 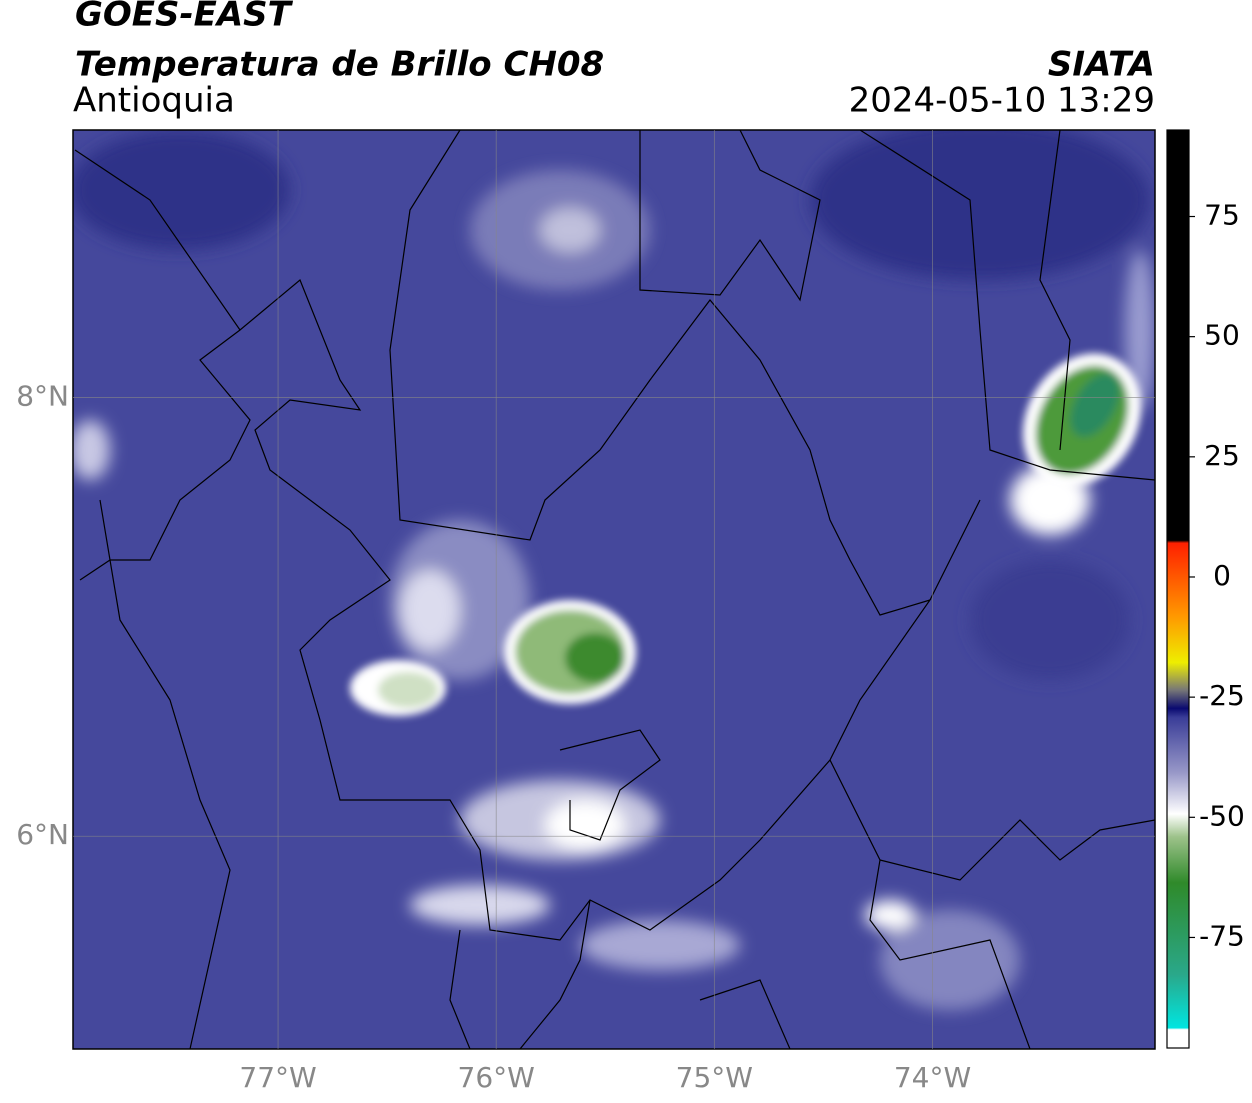 What do you see at coordinates (1222, 815) in the screenshot?
I see `colorbar-tick-label: -50` at bounding box center [1222, 815].